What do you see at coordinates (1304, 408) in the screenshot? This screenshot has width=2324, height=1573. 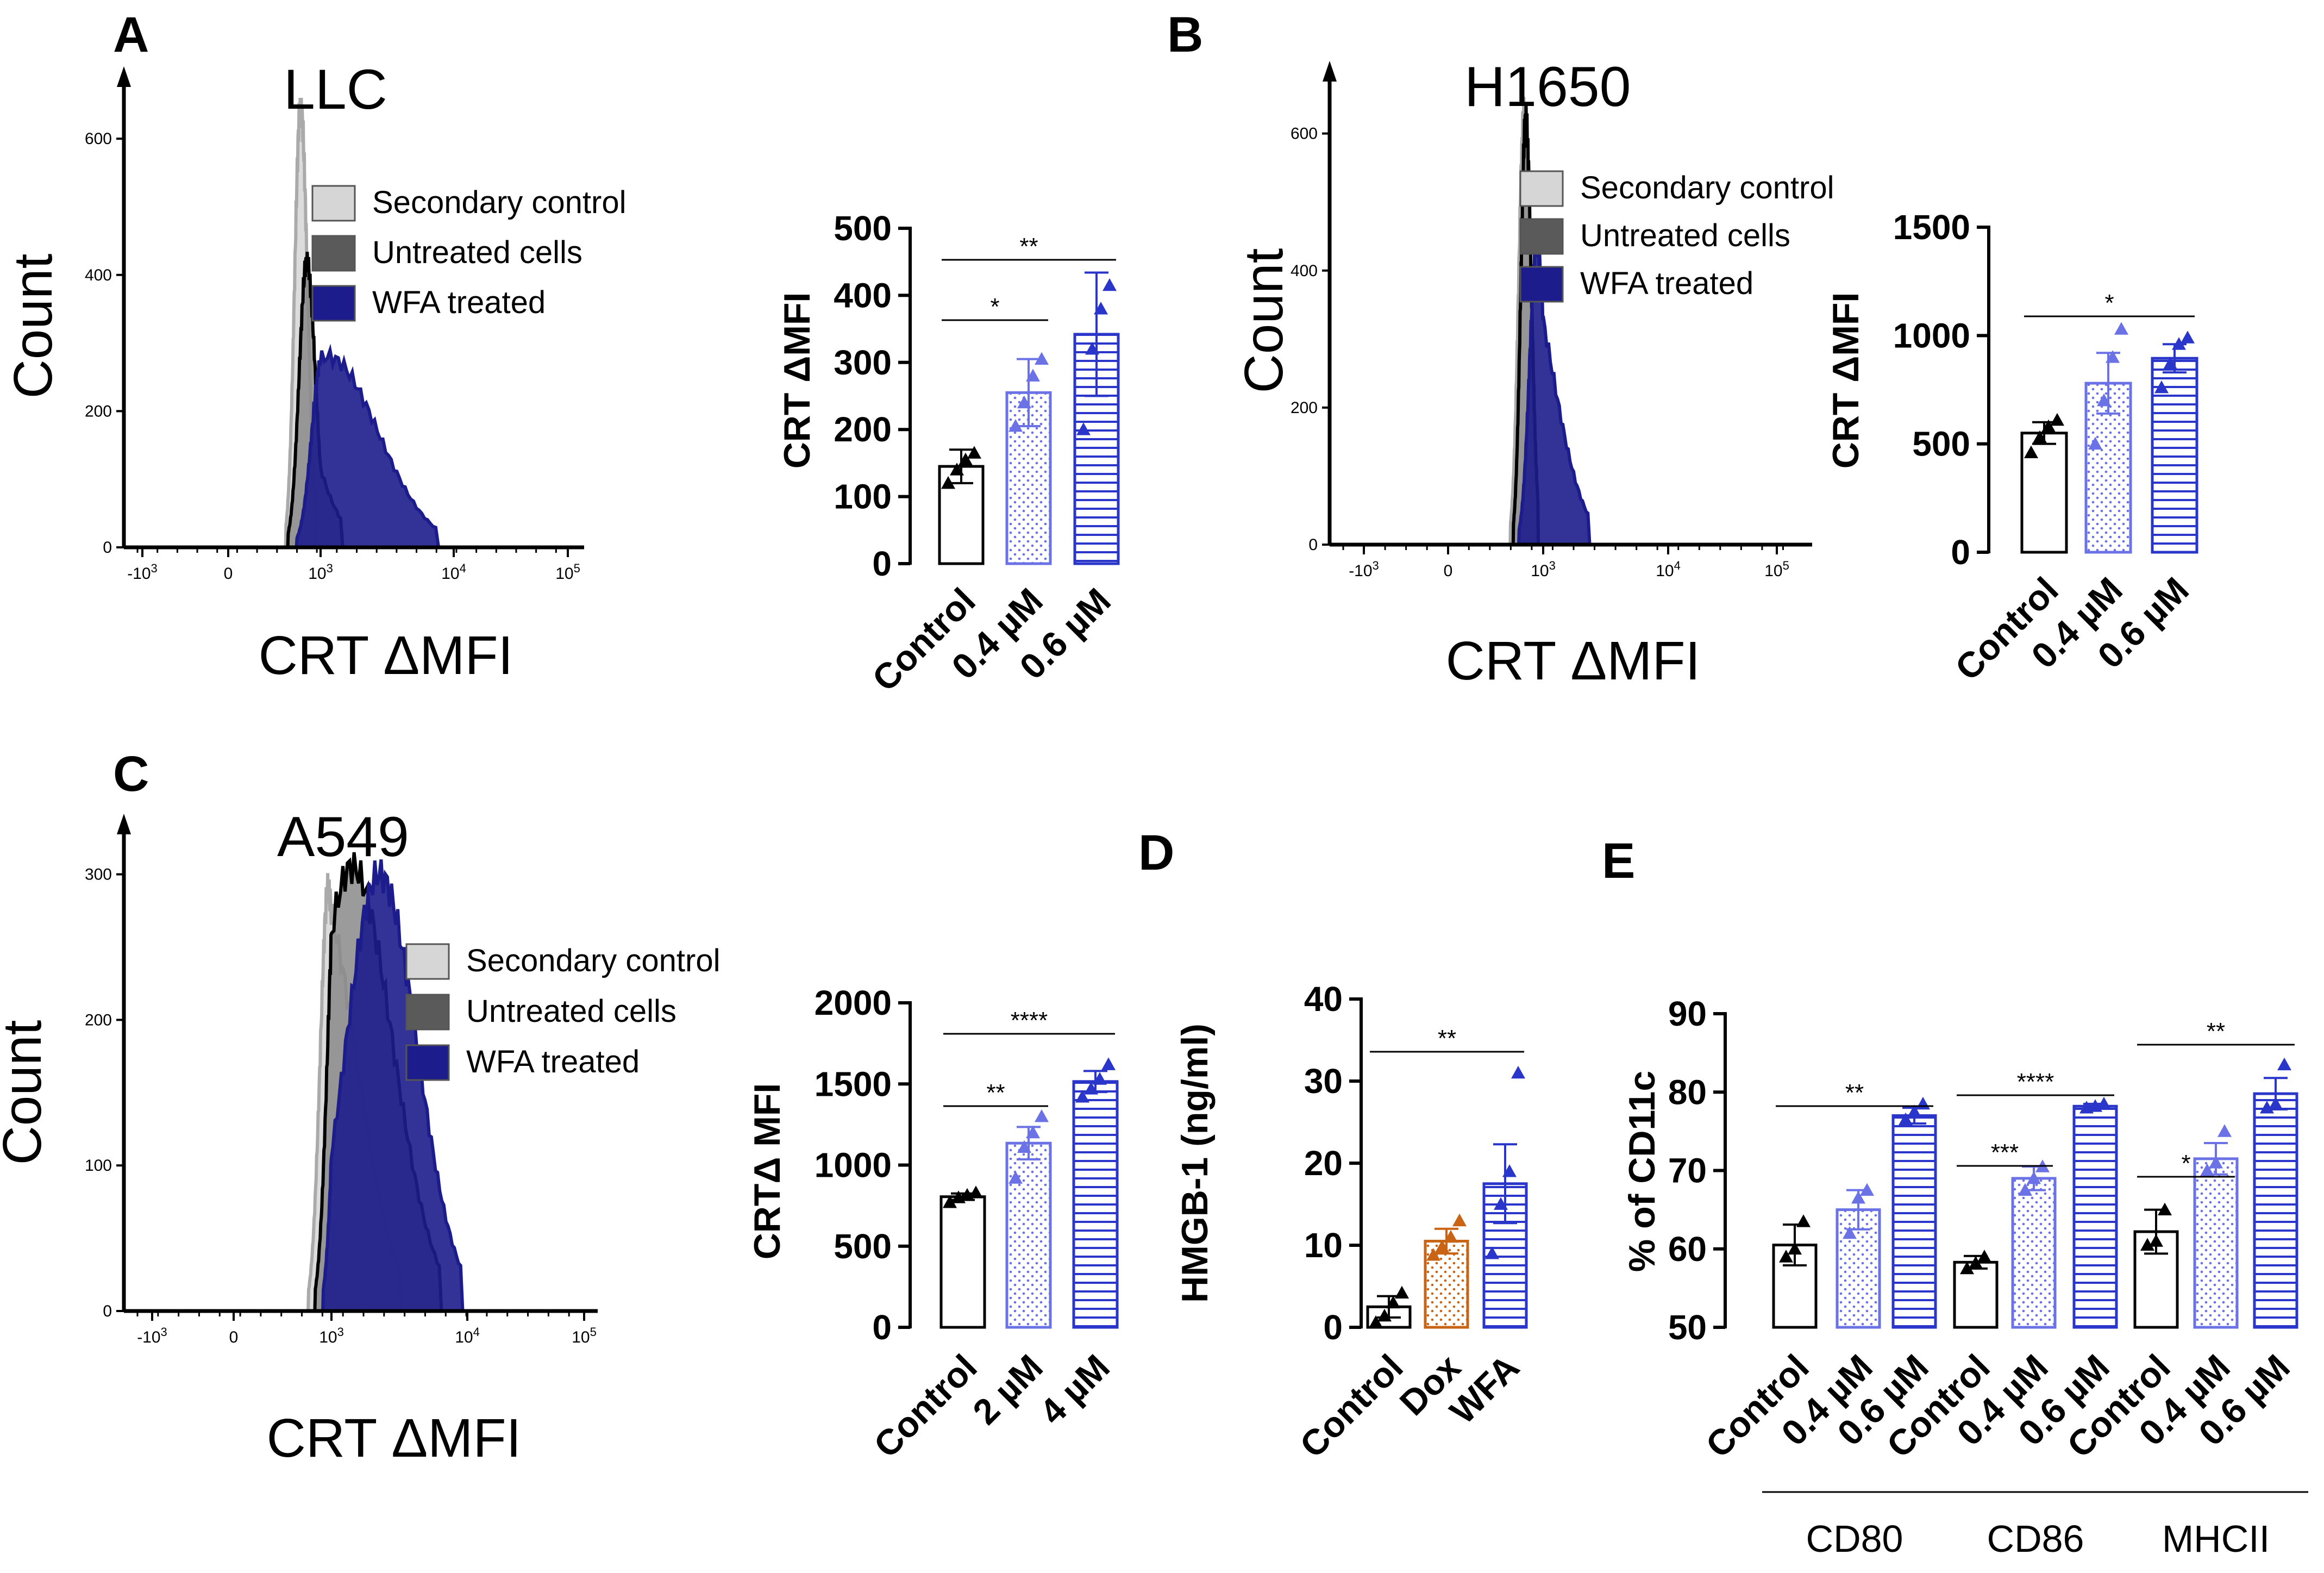 I see `y-tick-label: 200` at bounding box center [1304, 408].